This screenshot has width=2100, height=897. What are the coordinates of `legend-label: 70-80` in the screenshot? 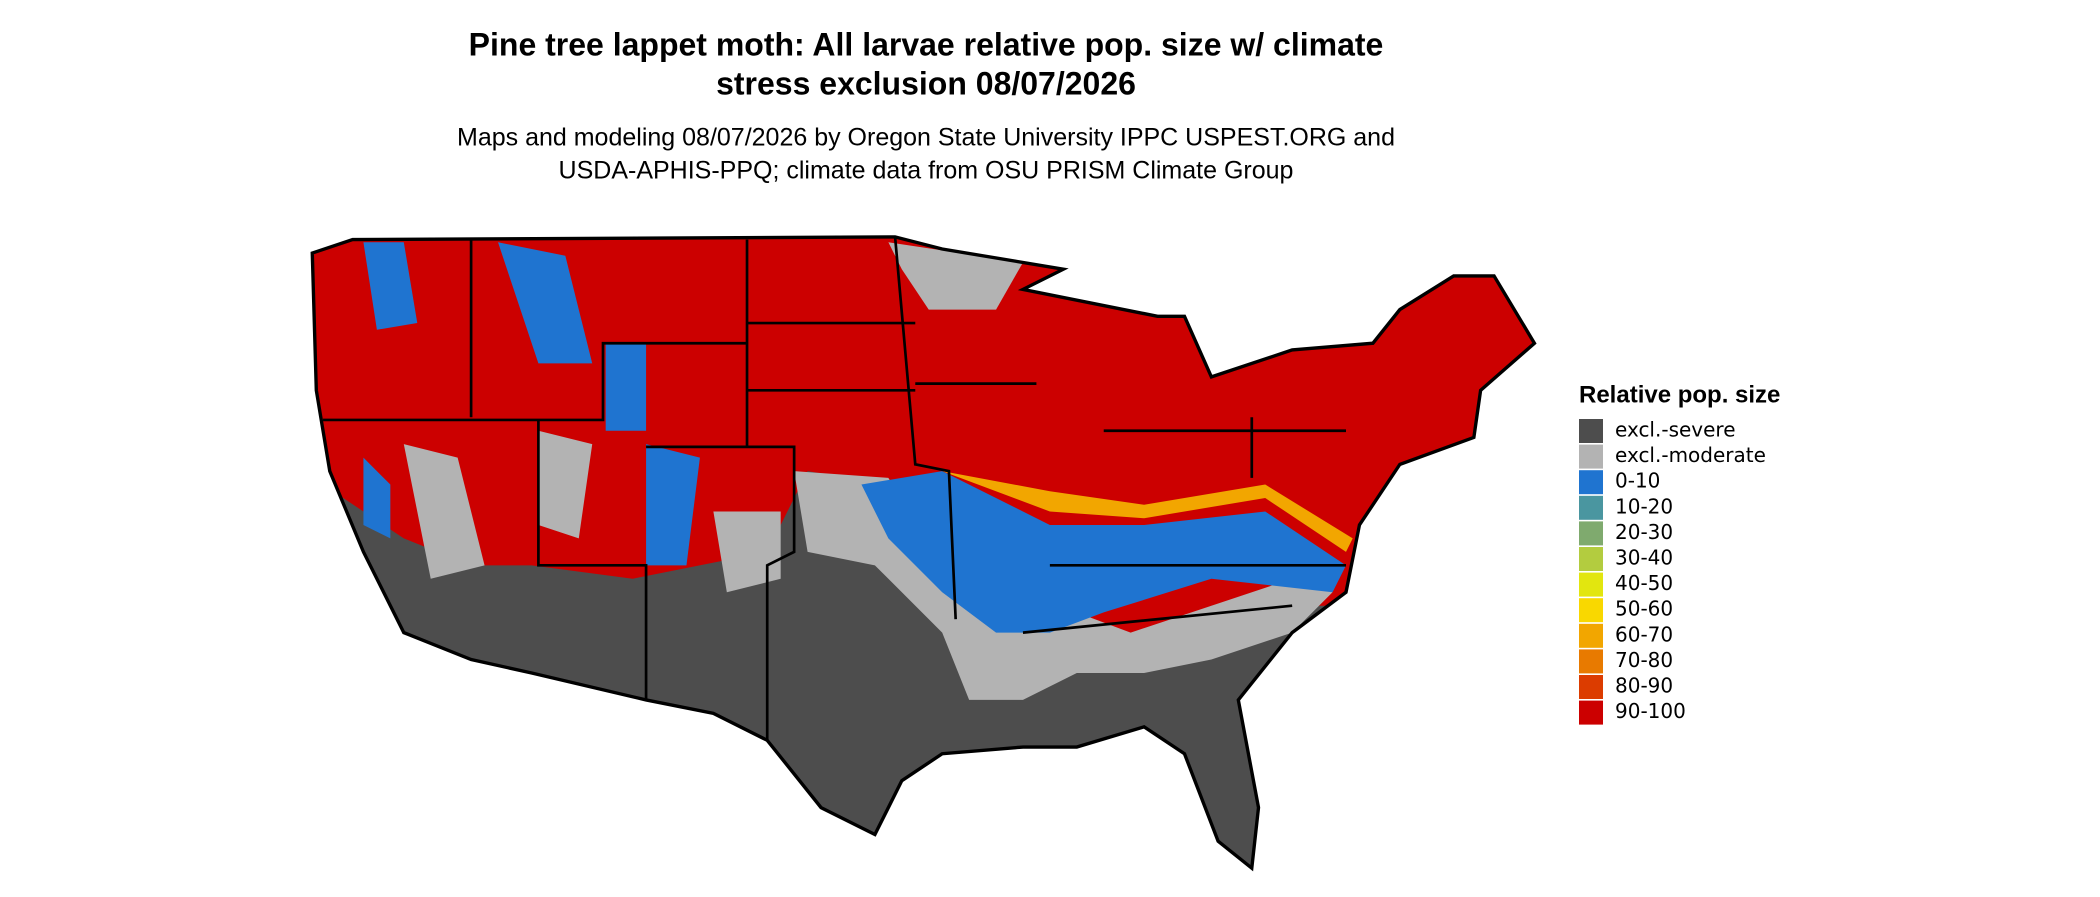 It's located at (1644, 660).